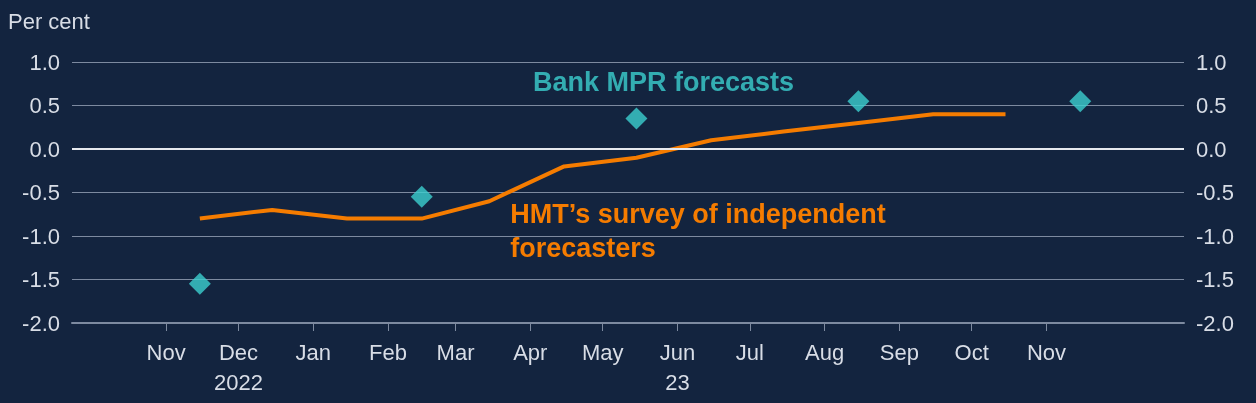 Image resolution: width=1256 pixels, height=403 pixels. Describe the element at coordinates (663, 81) in the screenshot. I see `series-label: Bank MPR forecasts` at that location.